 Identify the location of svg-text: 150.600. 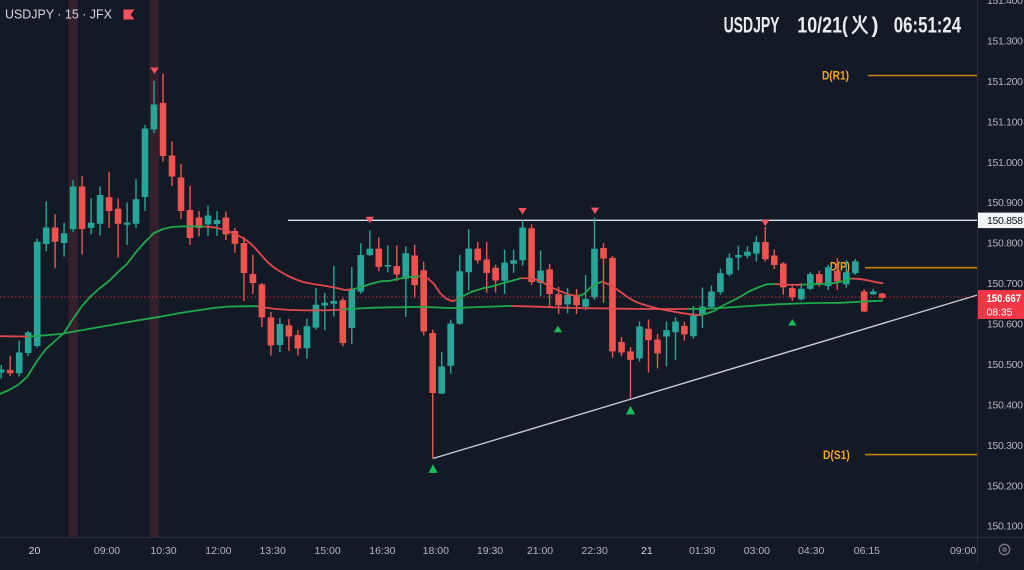
(1005, 325).